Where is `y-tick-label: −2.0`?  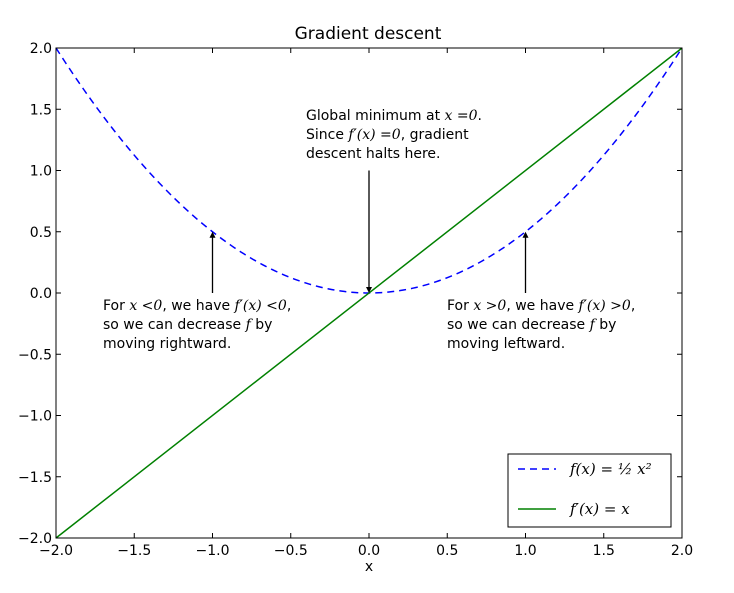 y-tick-label: −2.0 is located at coordinates (35, 539).